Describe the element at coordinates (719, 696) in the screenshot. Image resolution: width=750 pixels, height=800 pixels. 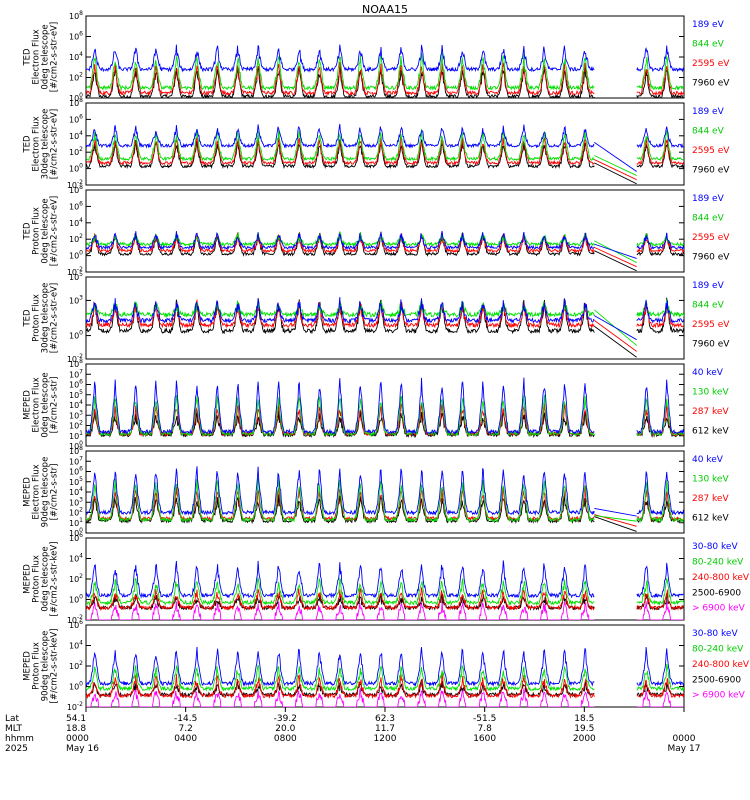
I see `legend-entry: > 6900 keV` at that location.